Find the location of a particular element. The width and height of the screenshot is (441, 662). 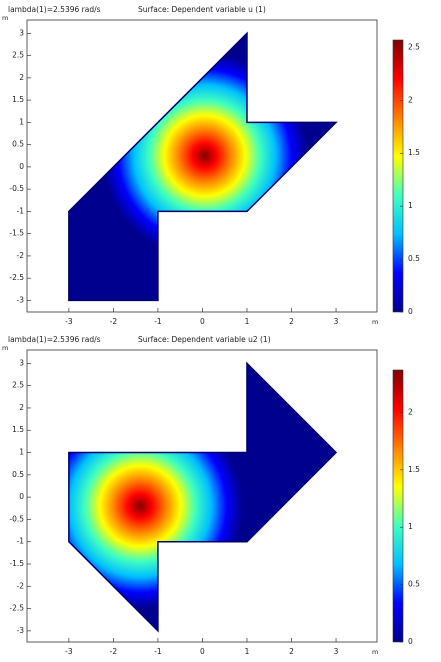

colorbar-tick-label: 2.5 is located at coordinates (414, 46).